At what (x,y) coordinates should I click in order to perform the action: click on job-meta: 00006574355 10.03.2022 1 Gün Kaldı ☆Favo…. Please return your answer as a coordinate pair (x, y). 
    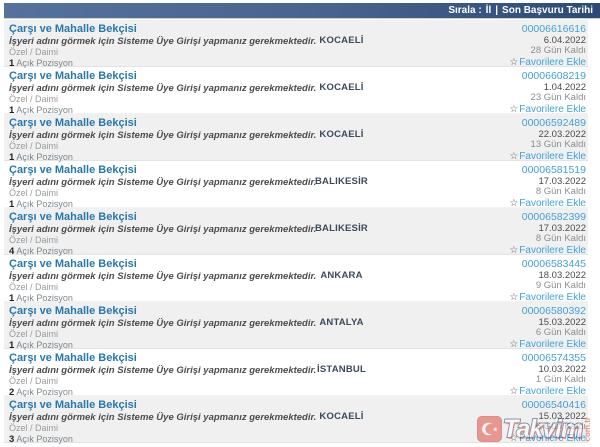
    Looking at the image, I should click on (496, 373).